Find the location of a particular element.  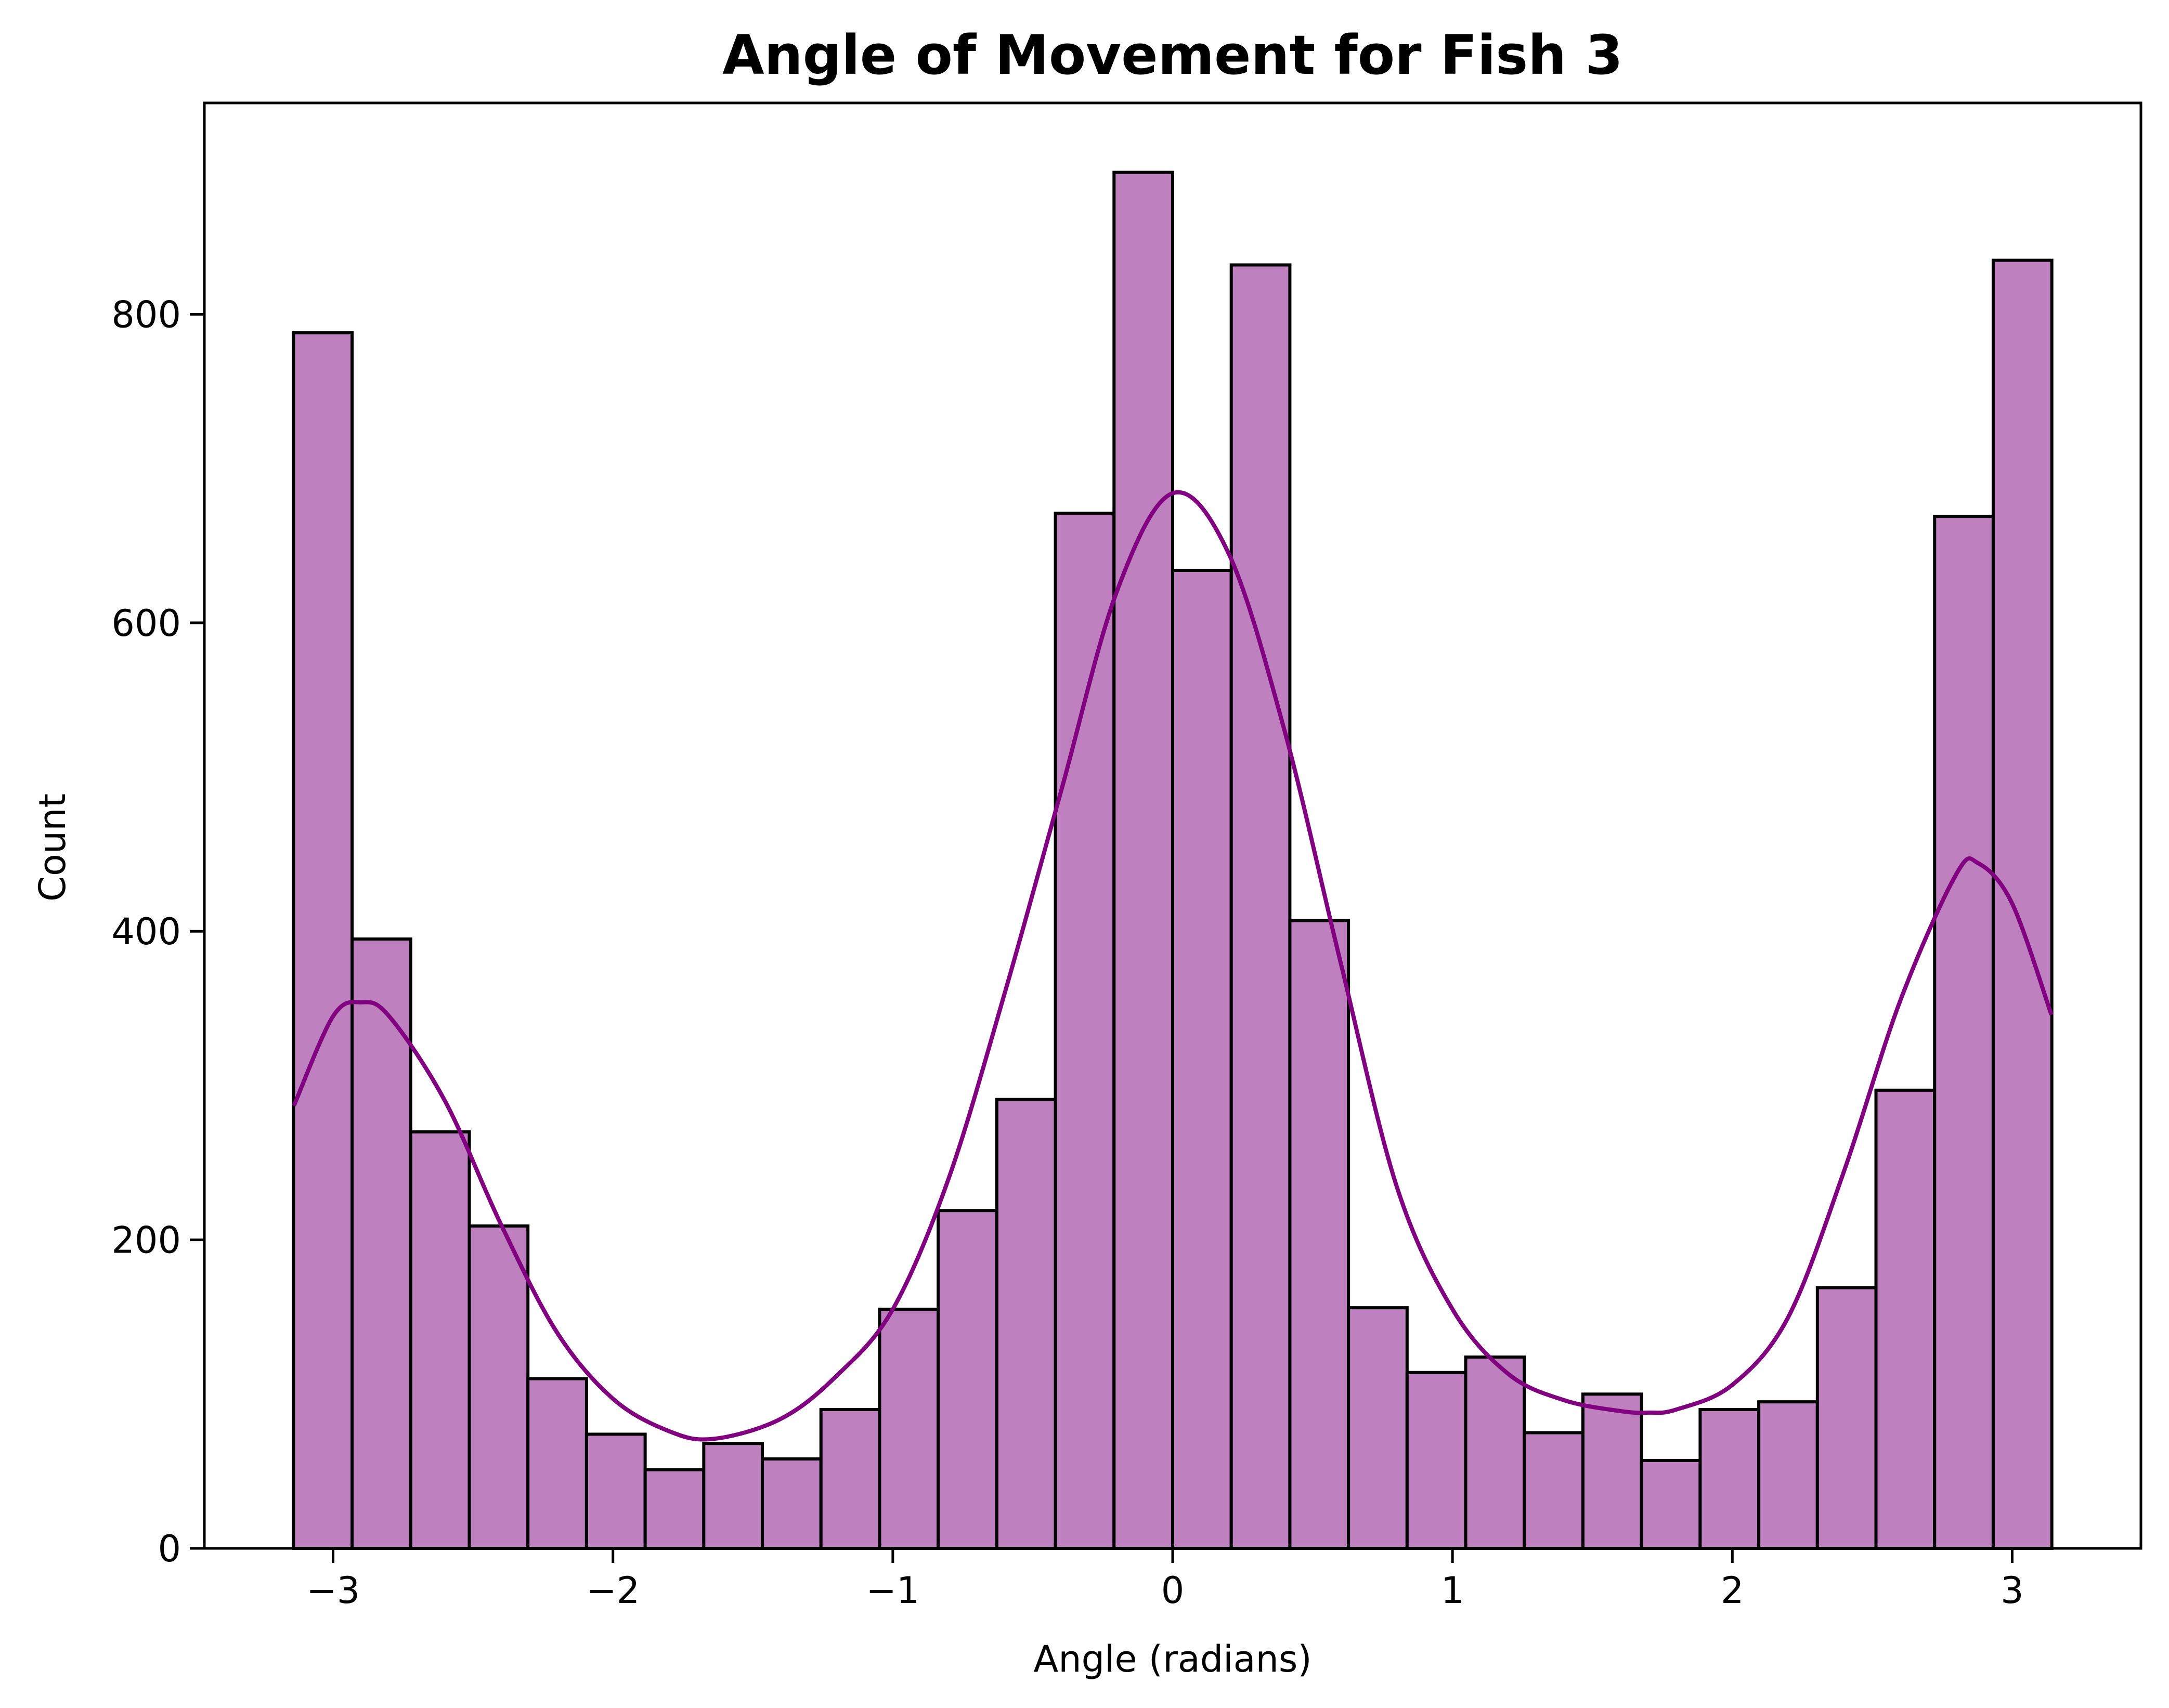

x-axis-ticks: −3 −2 −1 0 1 2 3 is located at coordinates (1165, 1580).